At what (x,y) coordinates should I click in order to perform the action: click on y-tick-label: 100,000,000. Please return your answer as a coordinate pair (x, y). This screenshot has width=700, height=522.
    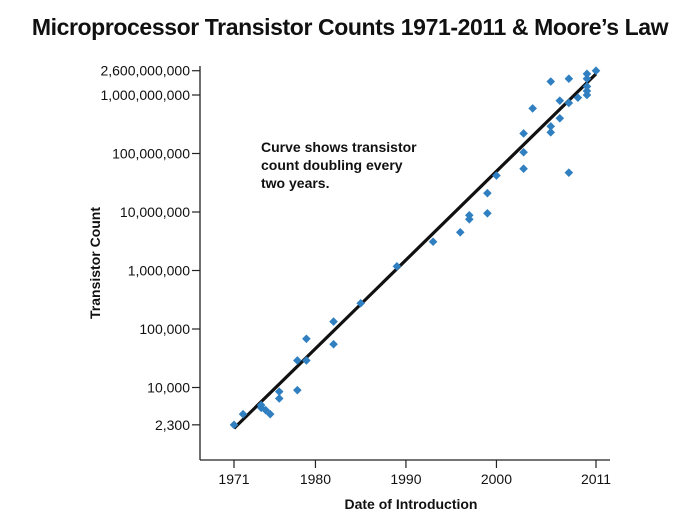
    Looking at the image, I should click on (151, 154).